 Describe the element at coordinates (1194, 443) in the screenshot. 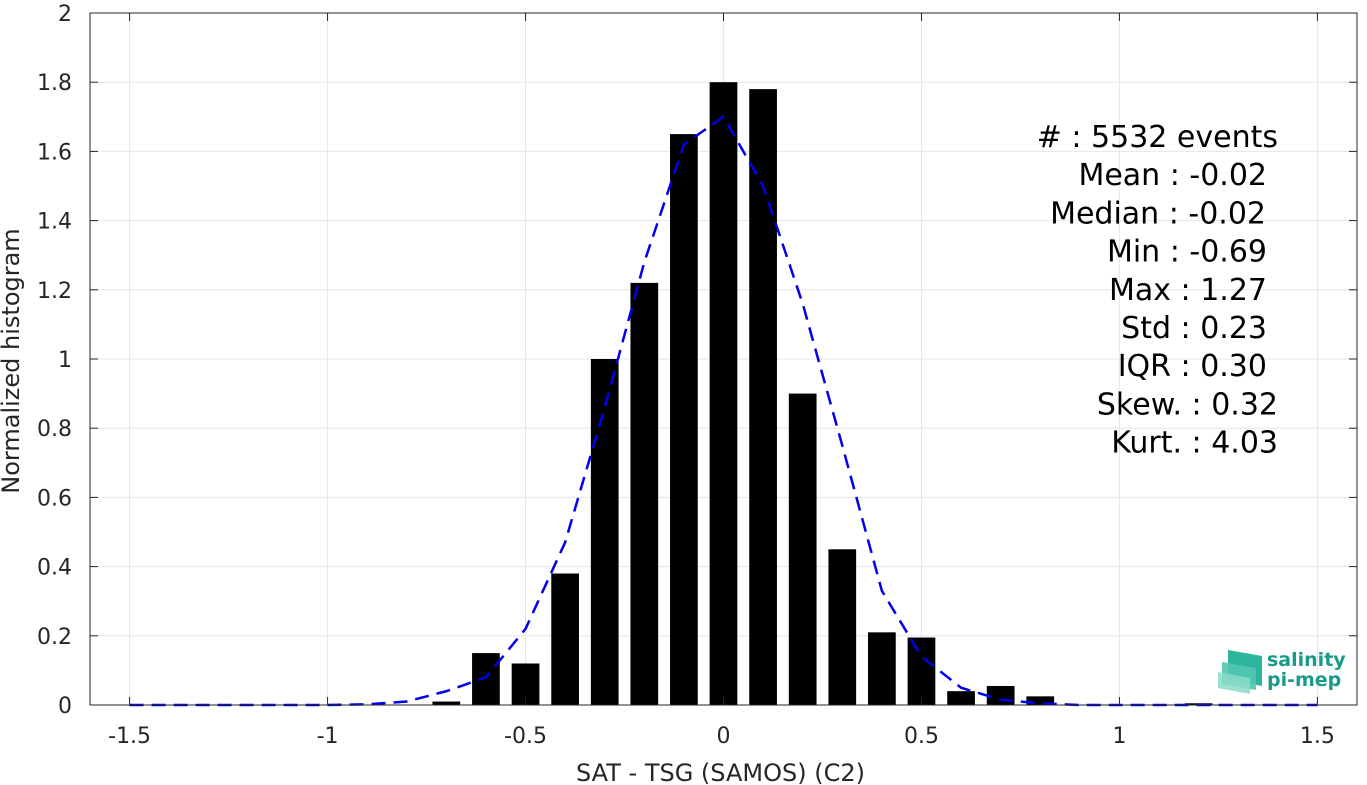

I see `stats-line: Kurt. : 4.03` at that location.